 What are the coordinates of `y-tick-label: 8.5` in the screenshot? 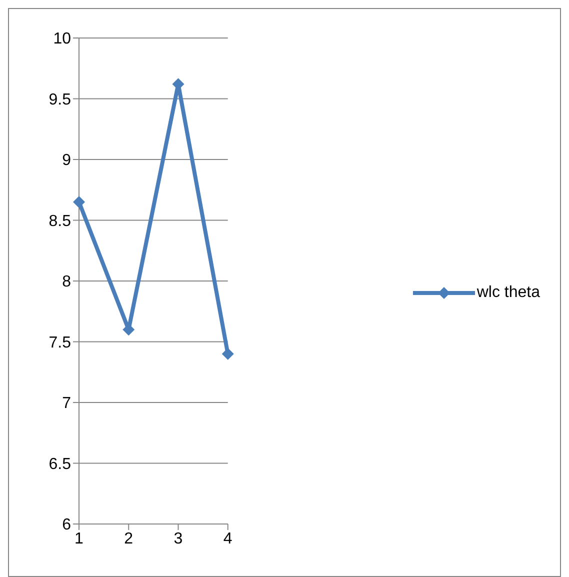 It's located at (60, 221).